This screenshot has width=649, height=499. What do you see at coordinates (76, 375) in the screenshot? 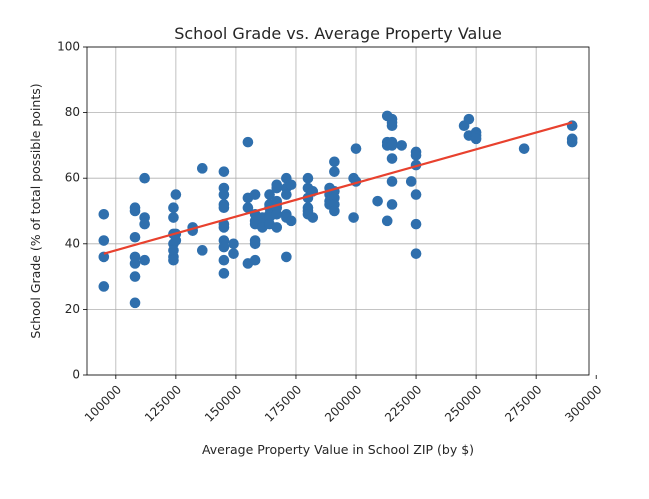
I see `y-tick-label: 0` at bounding box center [76, 375].